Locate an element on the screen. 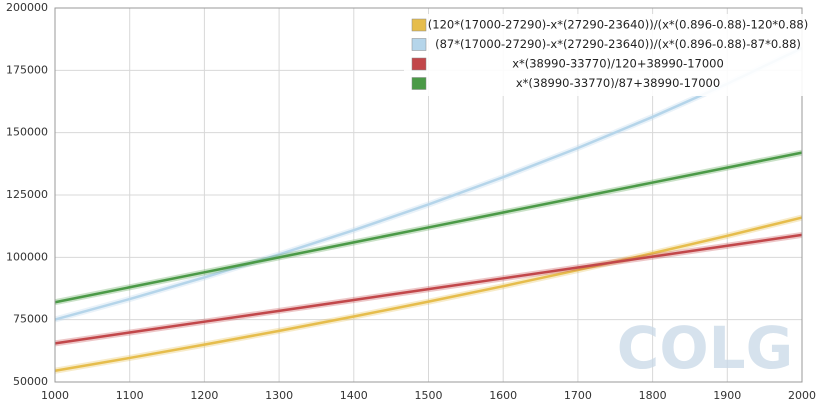  y-tick-label: 50000 is located at coordinates (30, 381).